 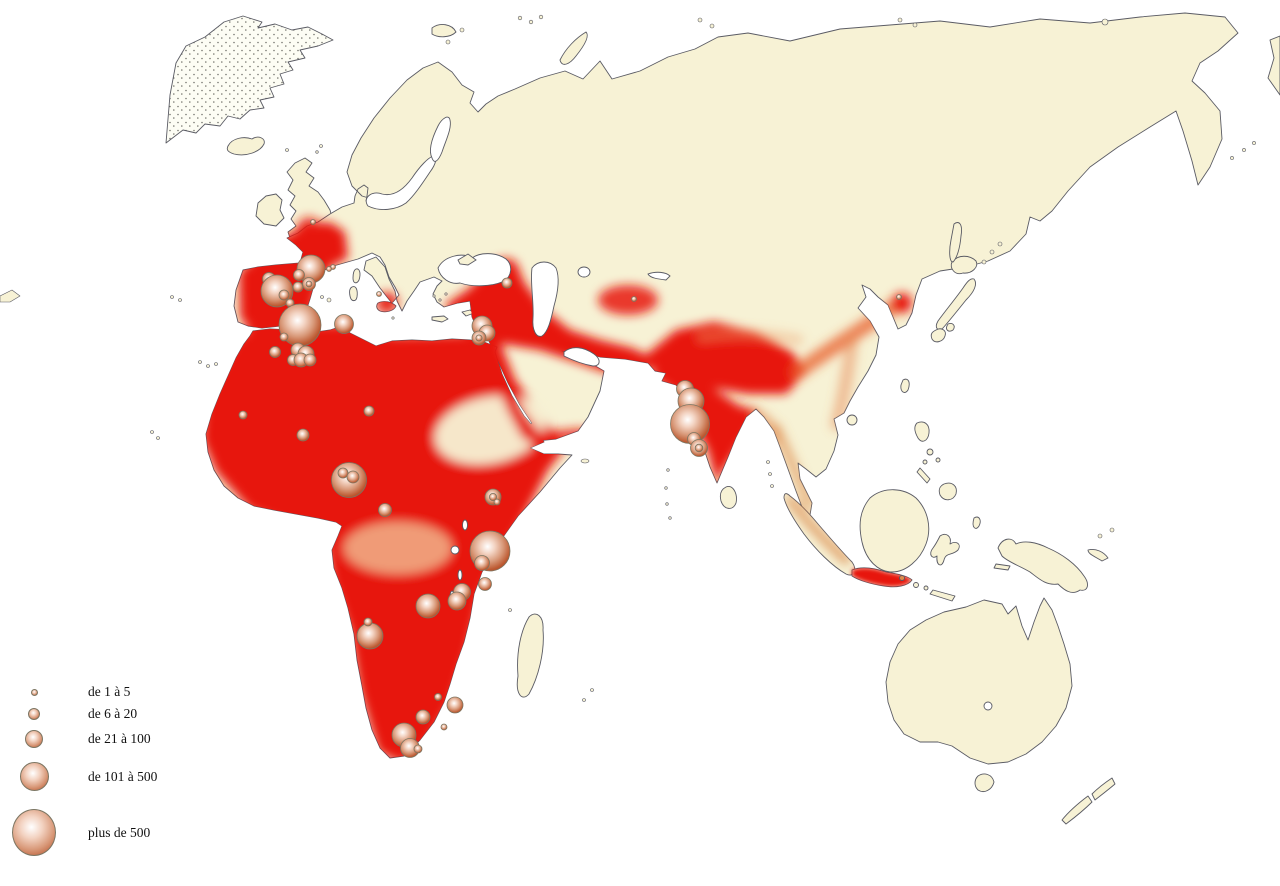 What do you see at coordinates (353, 294) in the screenshot?
I see `sardinia` at bounding box center [353, 294].